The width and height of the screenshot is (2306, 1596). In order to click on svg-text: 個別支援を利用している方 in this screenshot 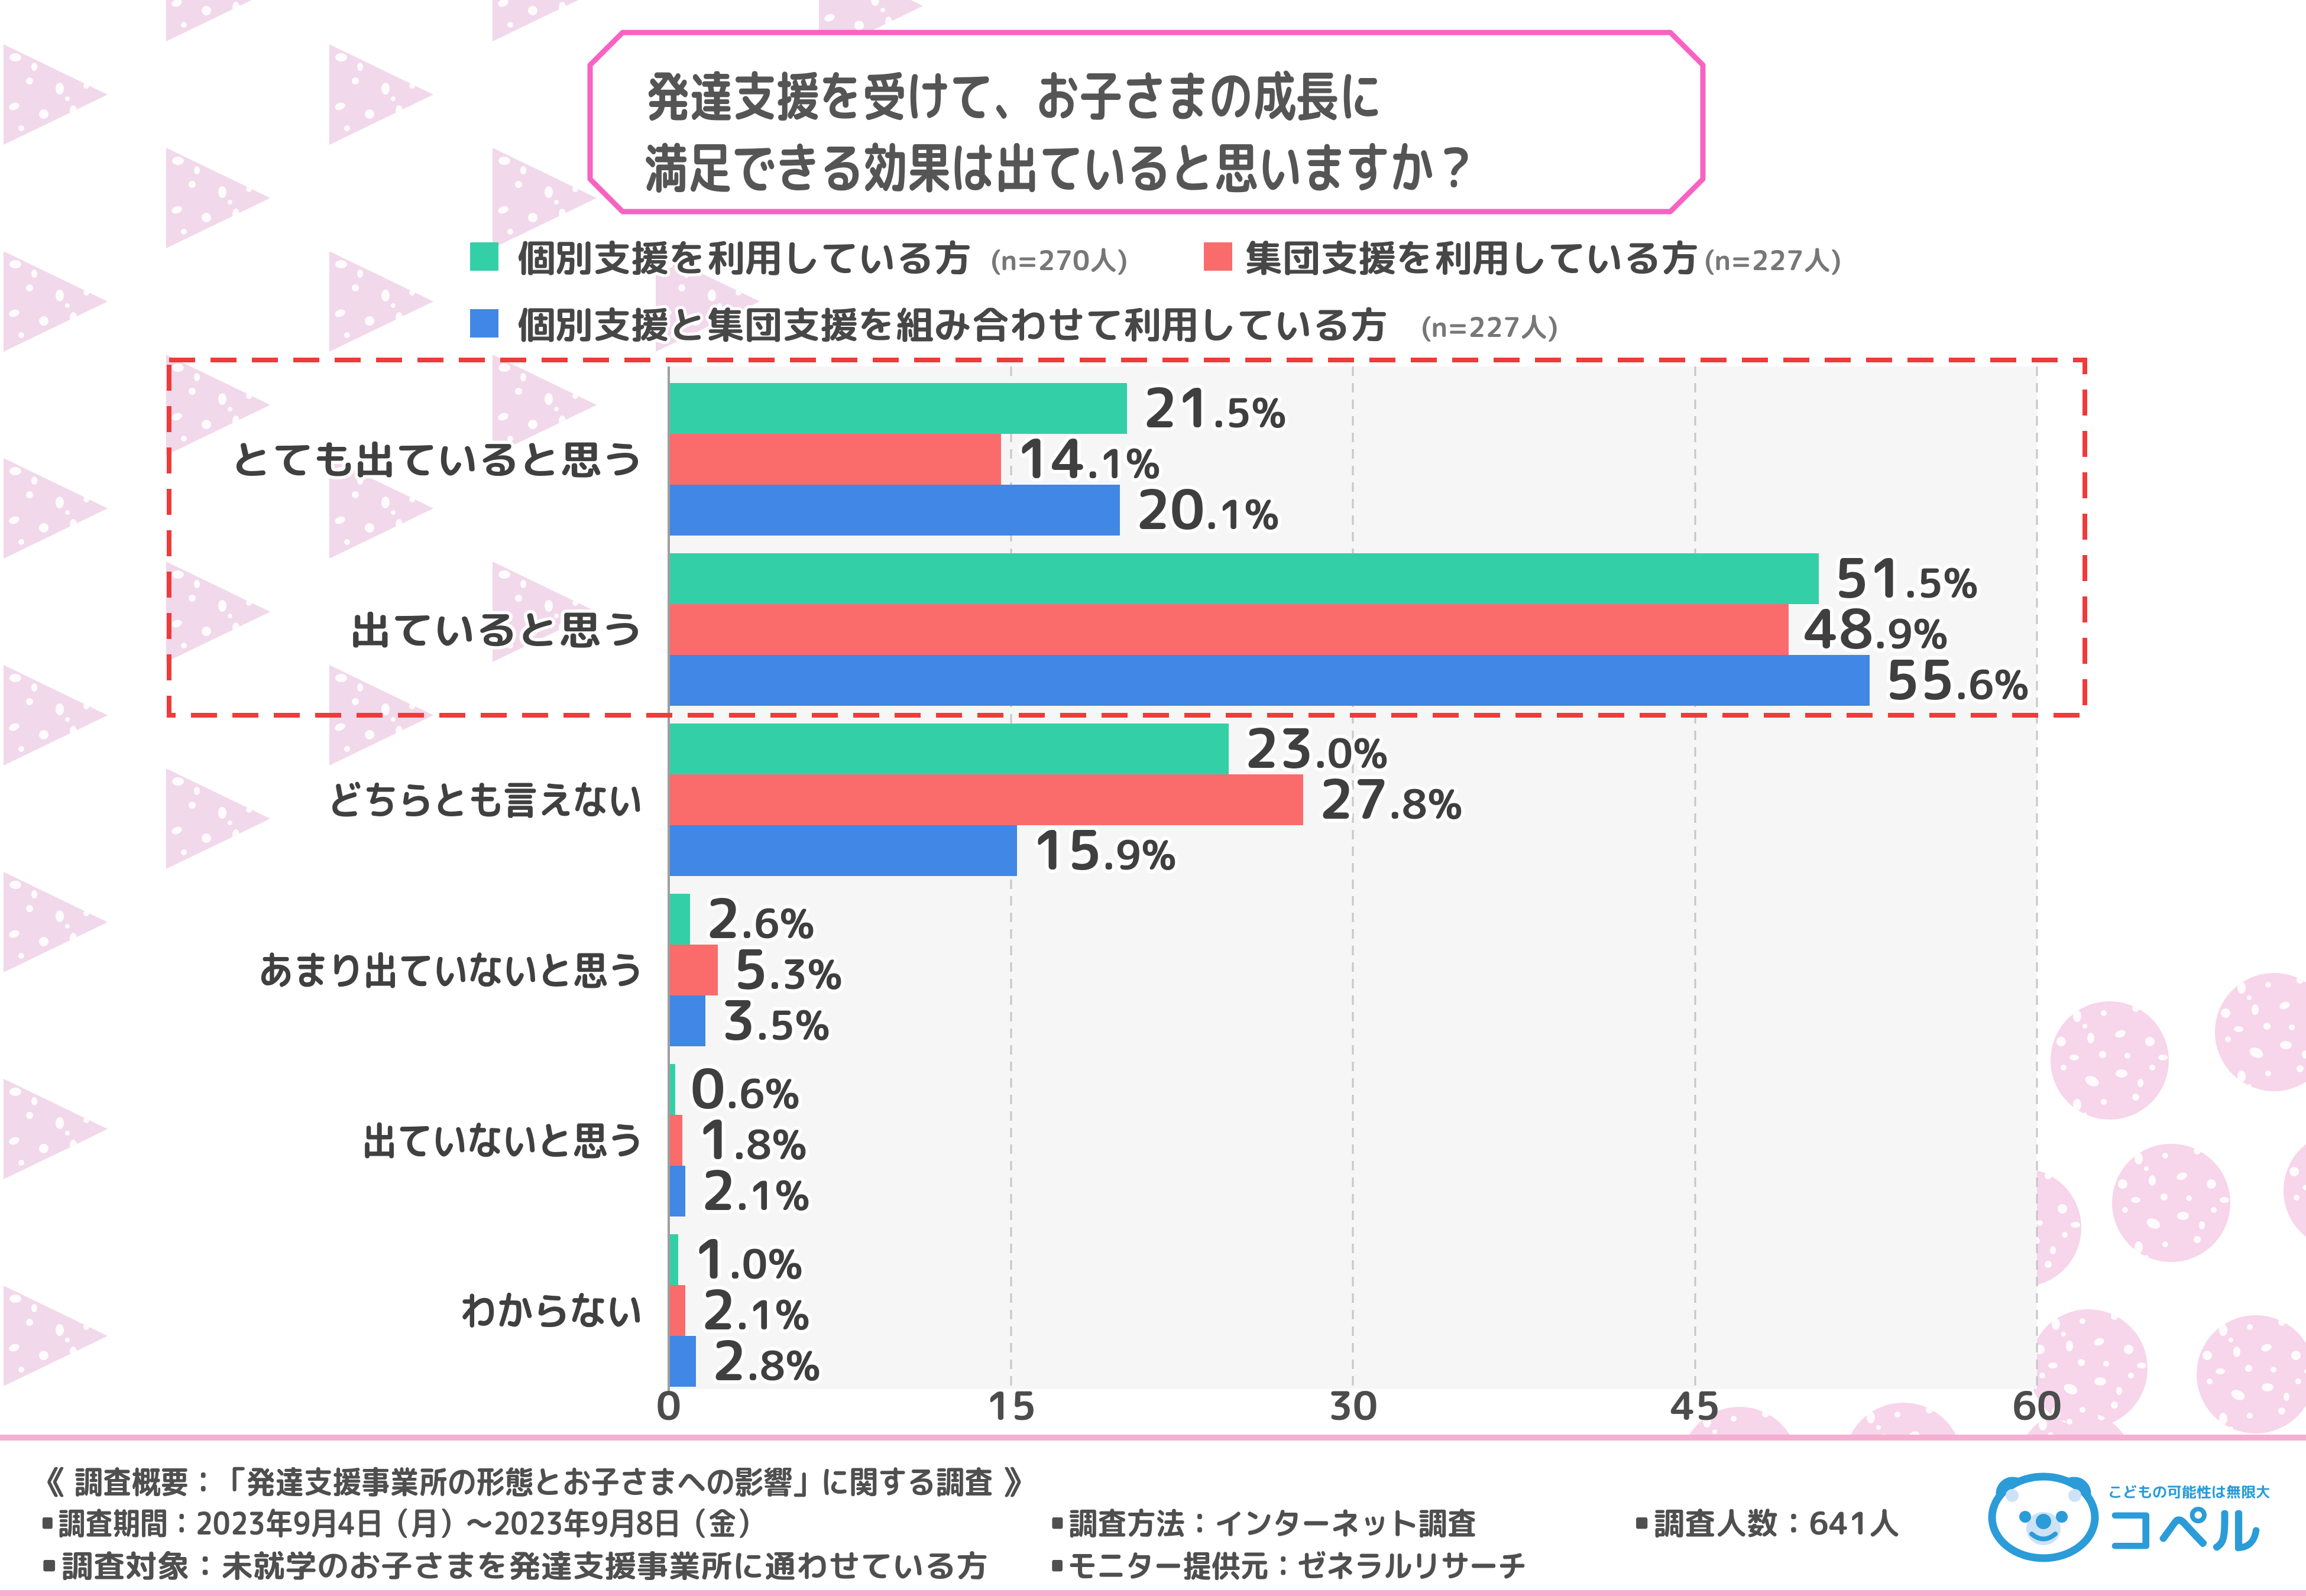, I will do `click(744, 258)`.